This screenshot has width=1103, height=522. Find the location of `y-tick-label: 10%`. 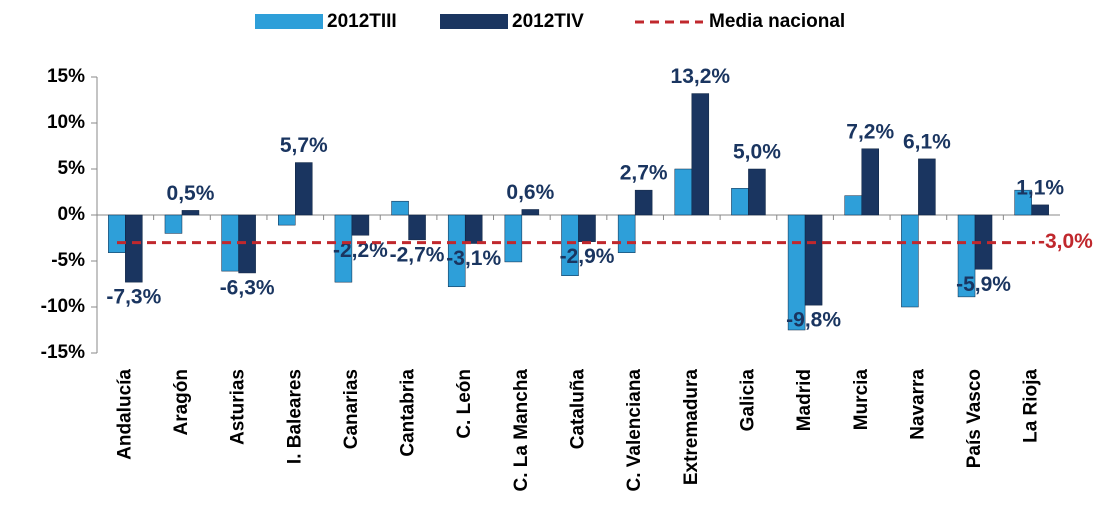

y-tick-label: 10% is located at coordinates (66, 122).